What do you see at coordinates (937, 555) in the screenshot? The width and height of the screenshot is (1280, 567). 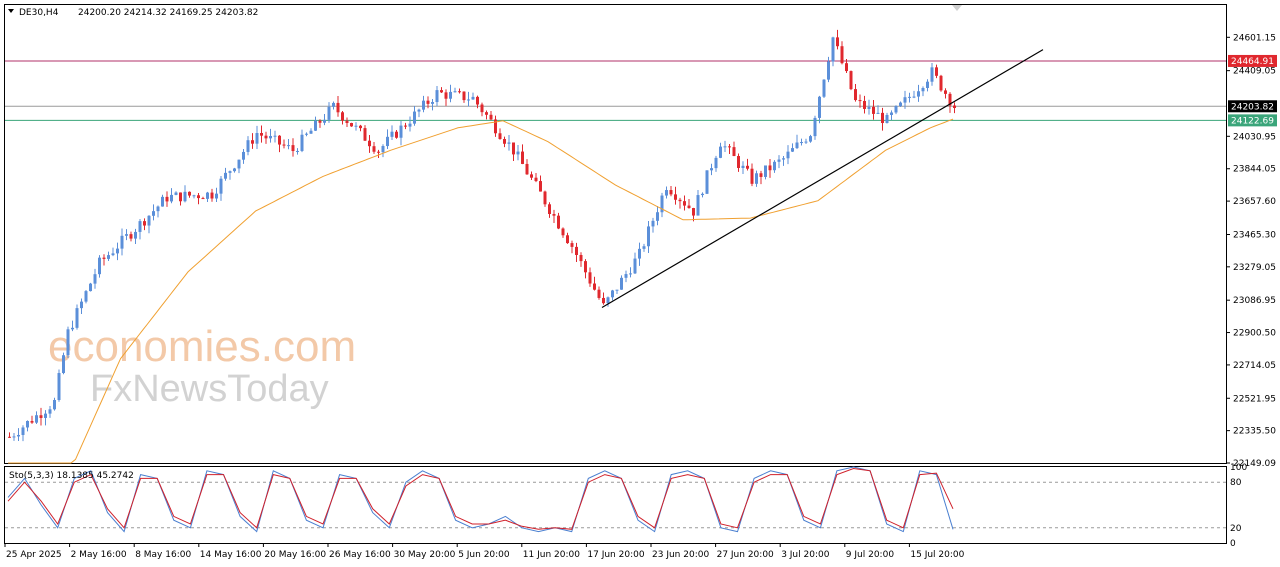 I see `time-tick-label: 15 Jul 20:00` at bounding box center [937, 555].